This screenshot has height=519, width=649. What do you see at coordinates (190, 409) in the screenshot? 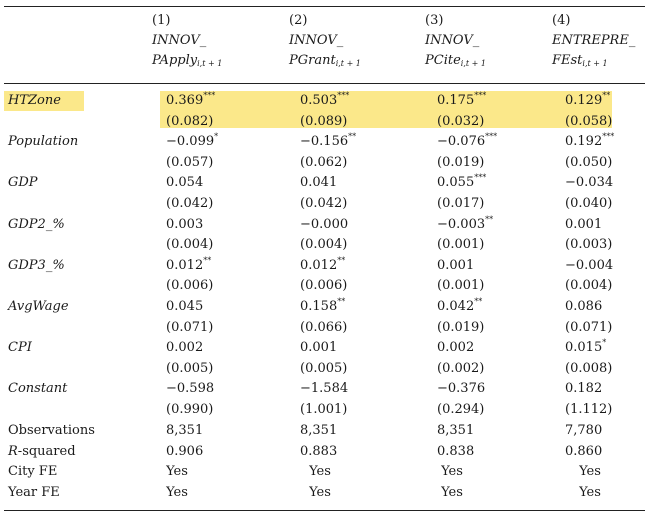
I see `se-cell: (0.990)` at bounding box center [190, 409].